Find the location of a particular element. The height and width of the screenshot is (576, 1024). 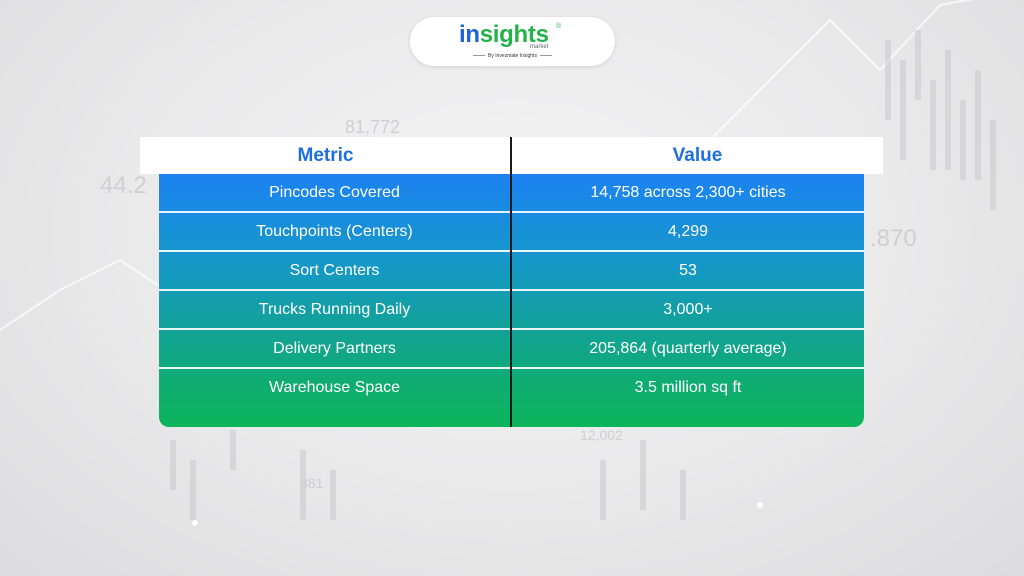

header-value: Value is located at coordinates (697, 155).